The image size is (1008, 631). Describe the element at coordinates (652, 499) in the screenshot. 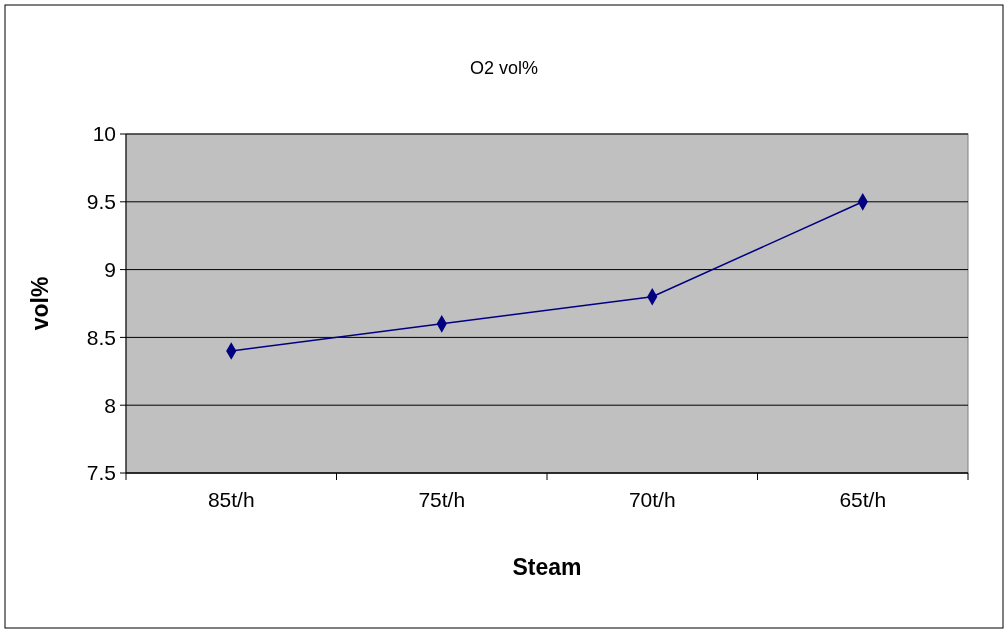

I see `x-tick-label: 70t/h` at that location.